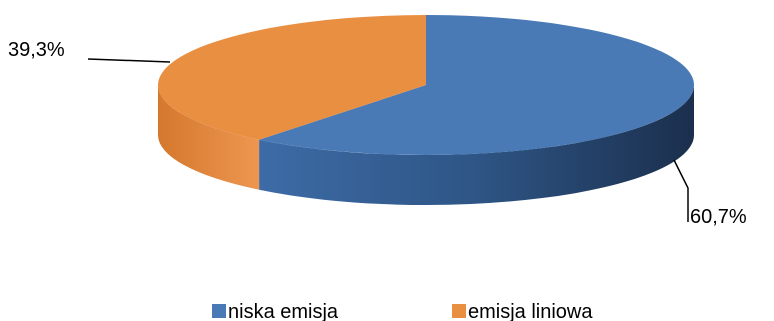 The image size is (774, 321). What do you see at coordinates (219, 311) in the screenshot?
I see `legend-swatch-niska-emisja` at bounding box center [219, 311].